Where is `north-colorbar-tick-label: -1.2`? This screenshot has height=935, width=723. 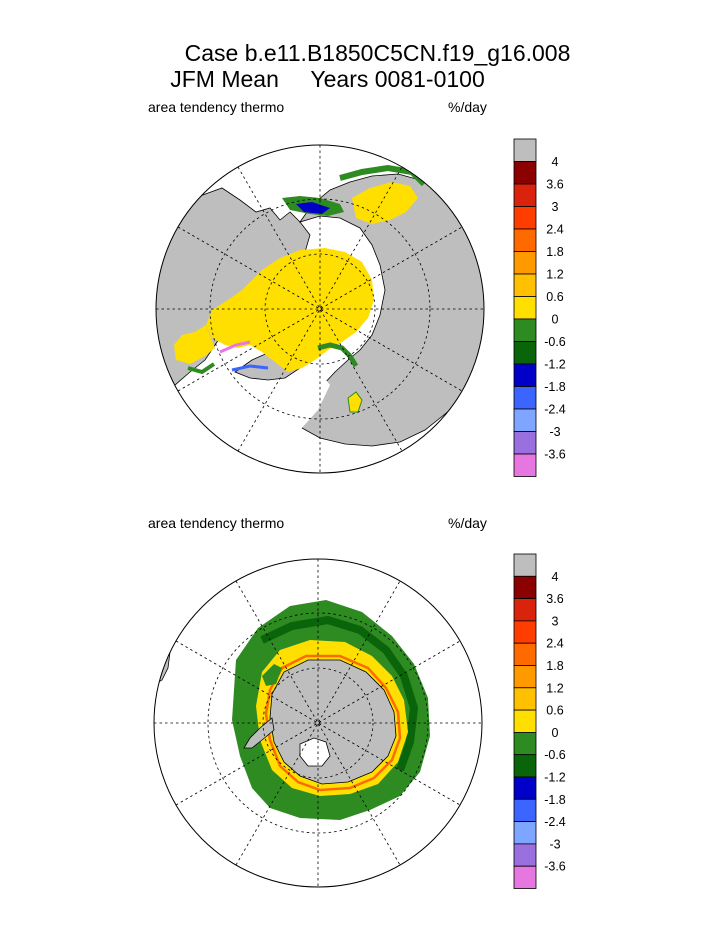
north-colorbar-tick-label: -1.2 is located at coordinates (555, 365).